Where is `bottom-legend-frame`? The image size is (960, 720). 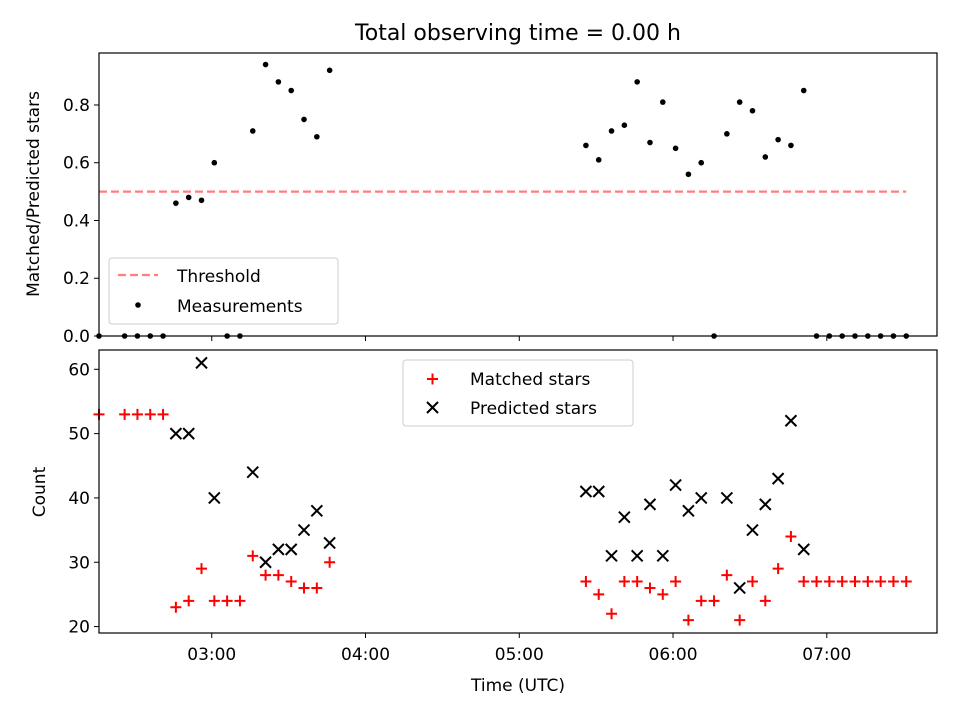 bottom-legend-frame is located at coordinates (518, 393).